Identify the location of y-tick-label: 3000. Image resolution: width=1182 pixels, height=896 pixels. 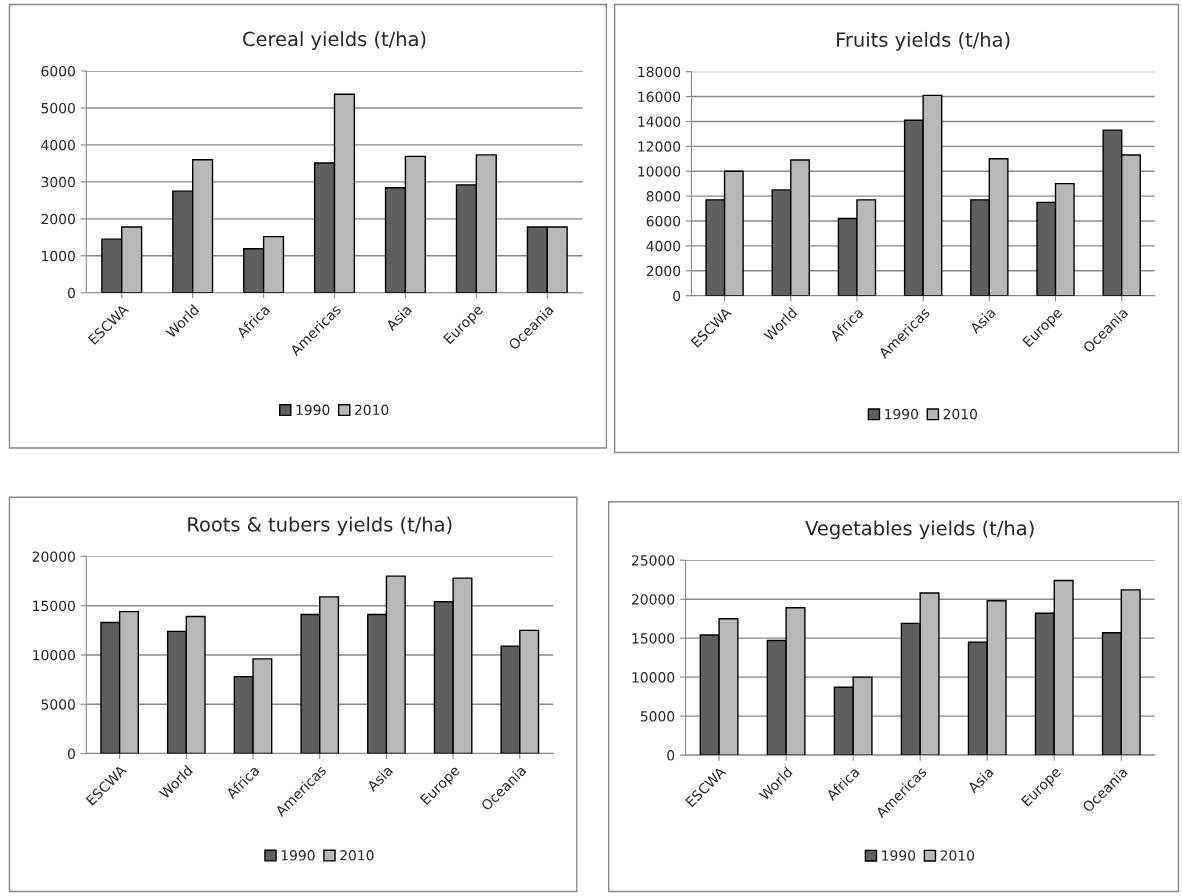
(58, 182).